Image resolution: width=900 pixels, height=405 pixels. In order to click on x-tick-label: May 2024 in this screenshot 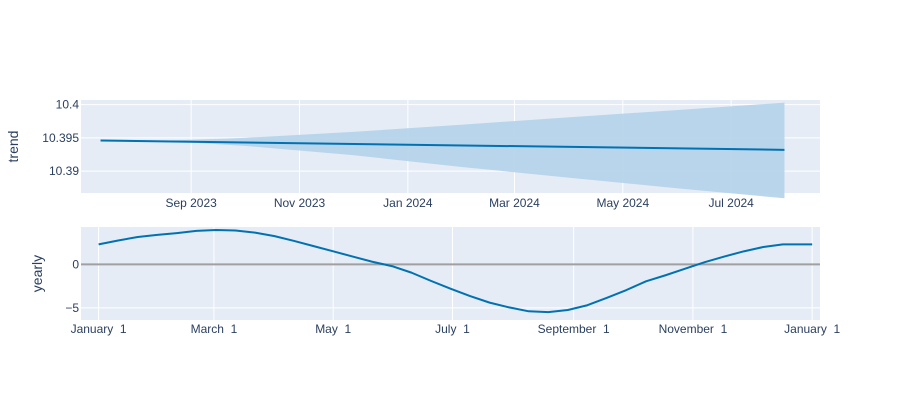, I will do `click(622, 203)`.